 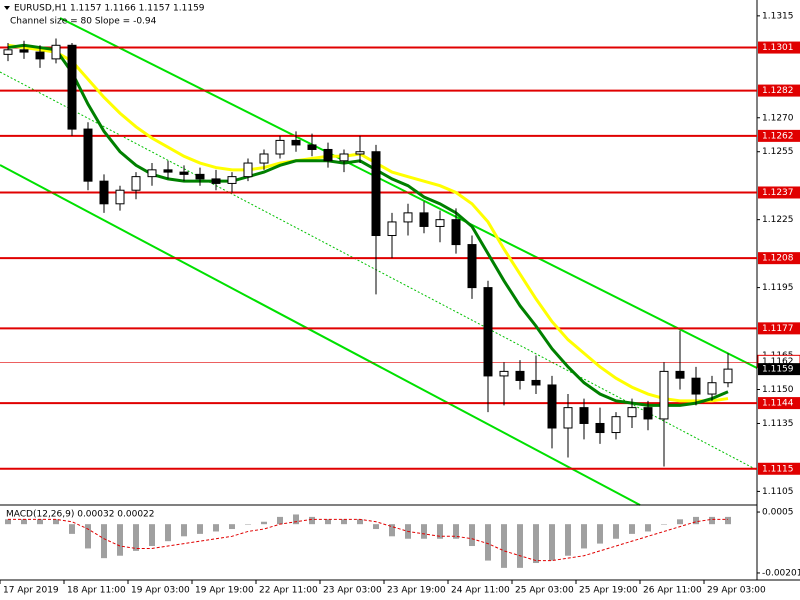 What do you see at coordinates (224, 591) in the screenshot?
I see `x-tick-label: 19 Apr 19:00` at bounding box center [224, 591].